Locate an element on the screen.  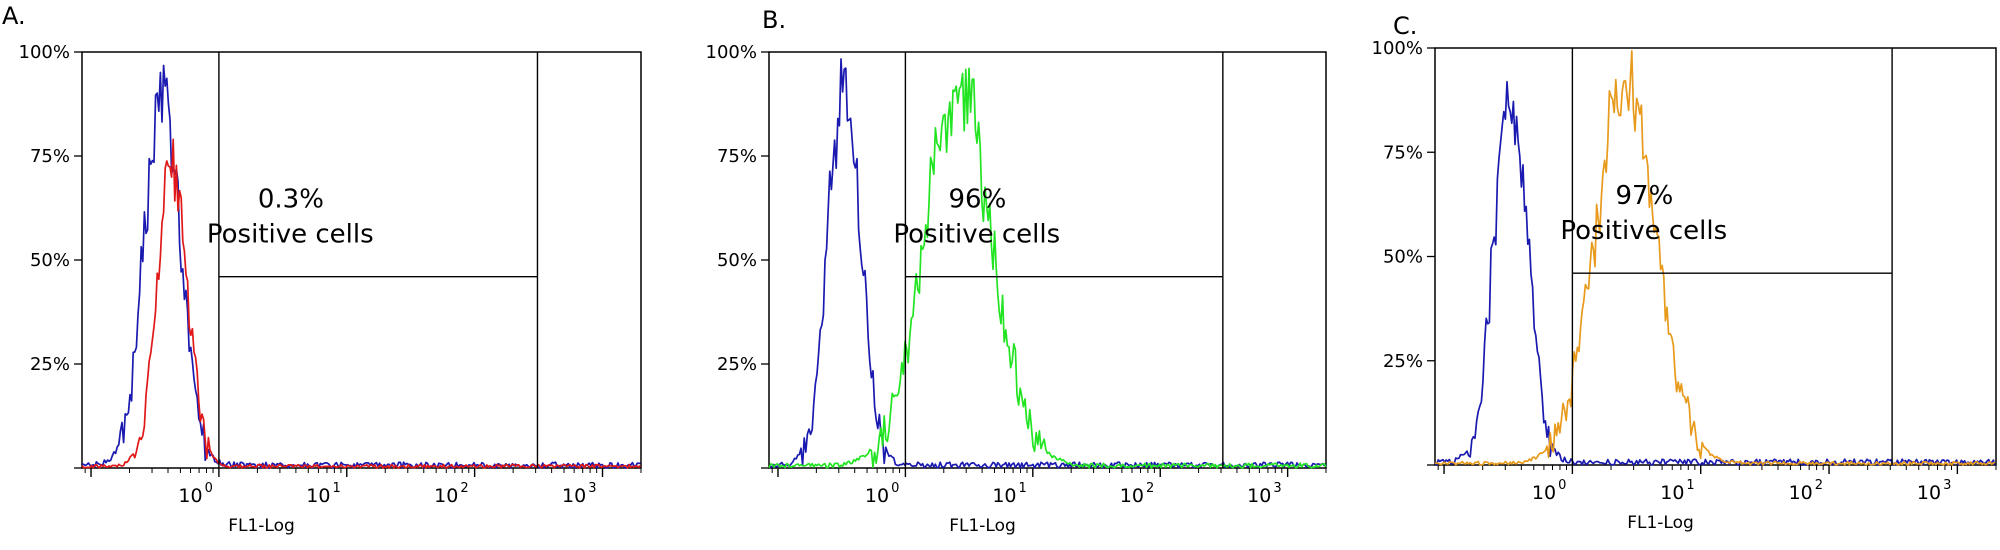
gate-percent: 0.3% is located at coordinates (291, 200).